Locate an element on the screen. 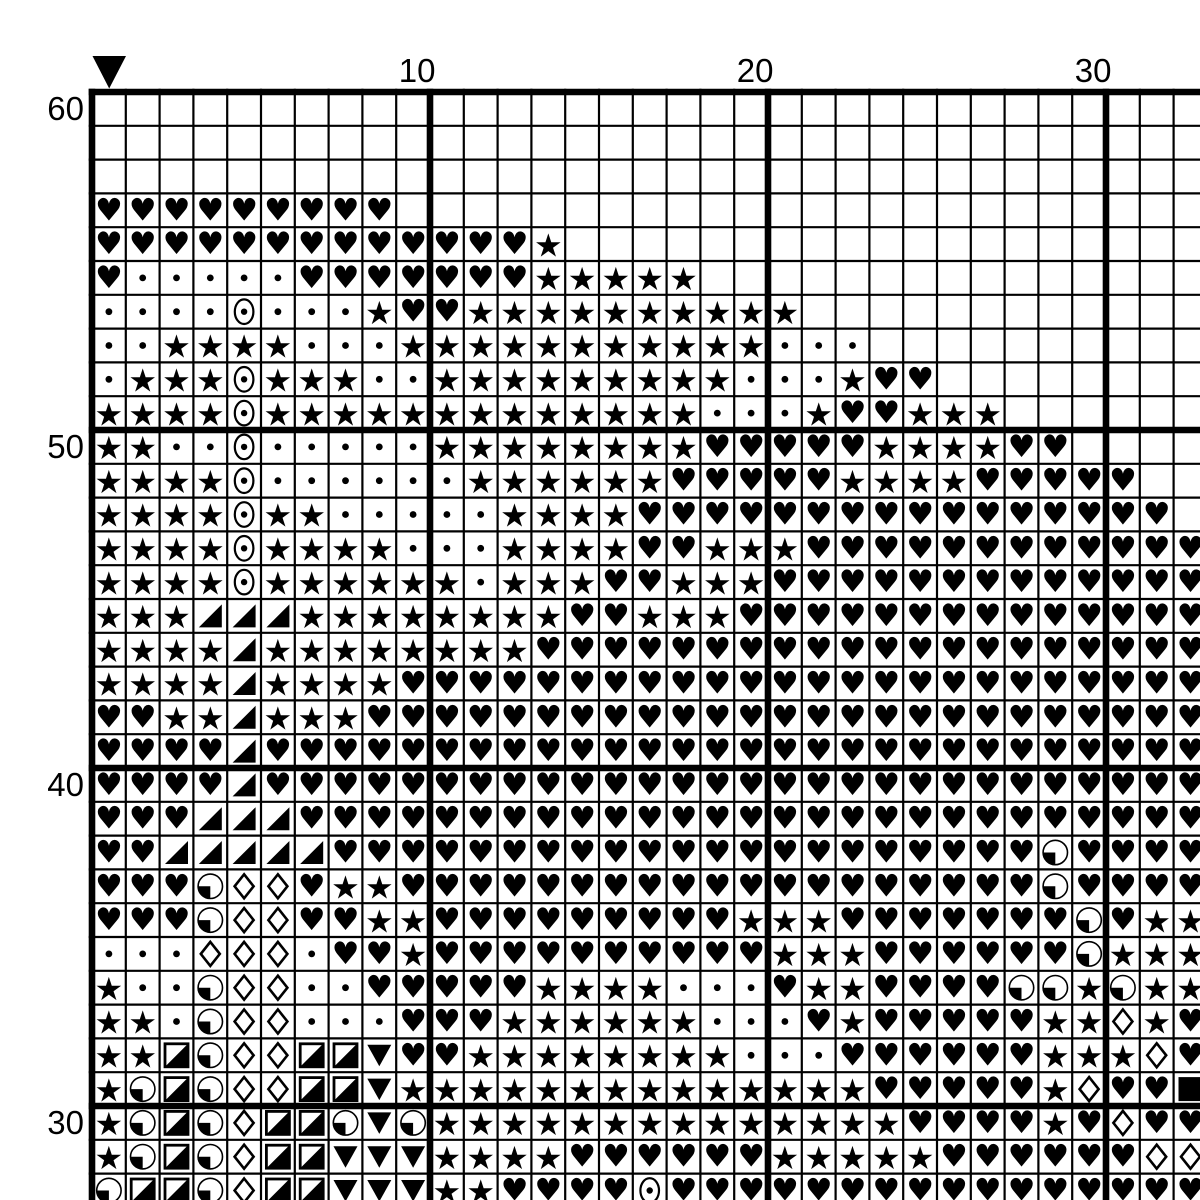  diamond-outline-symbol is located at coordinates (244, 1055).